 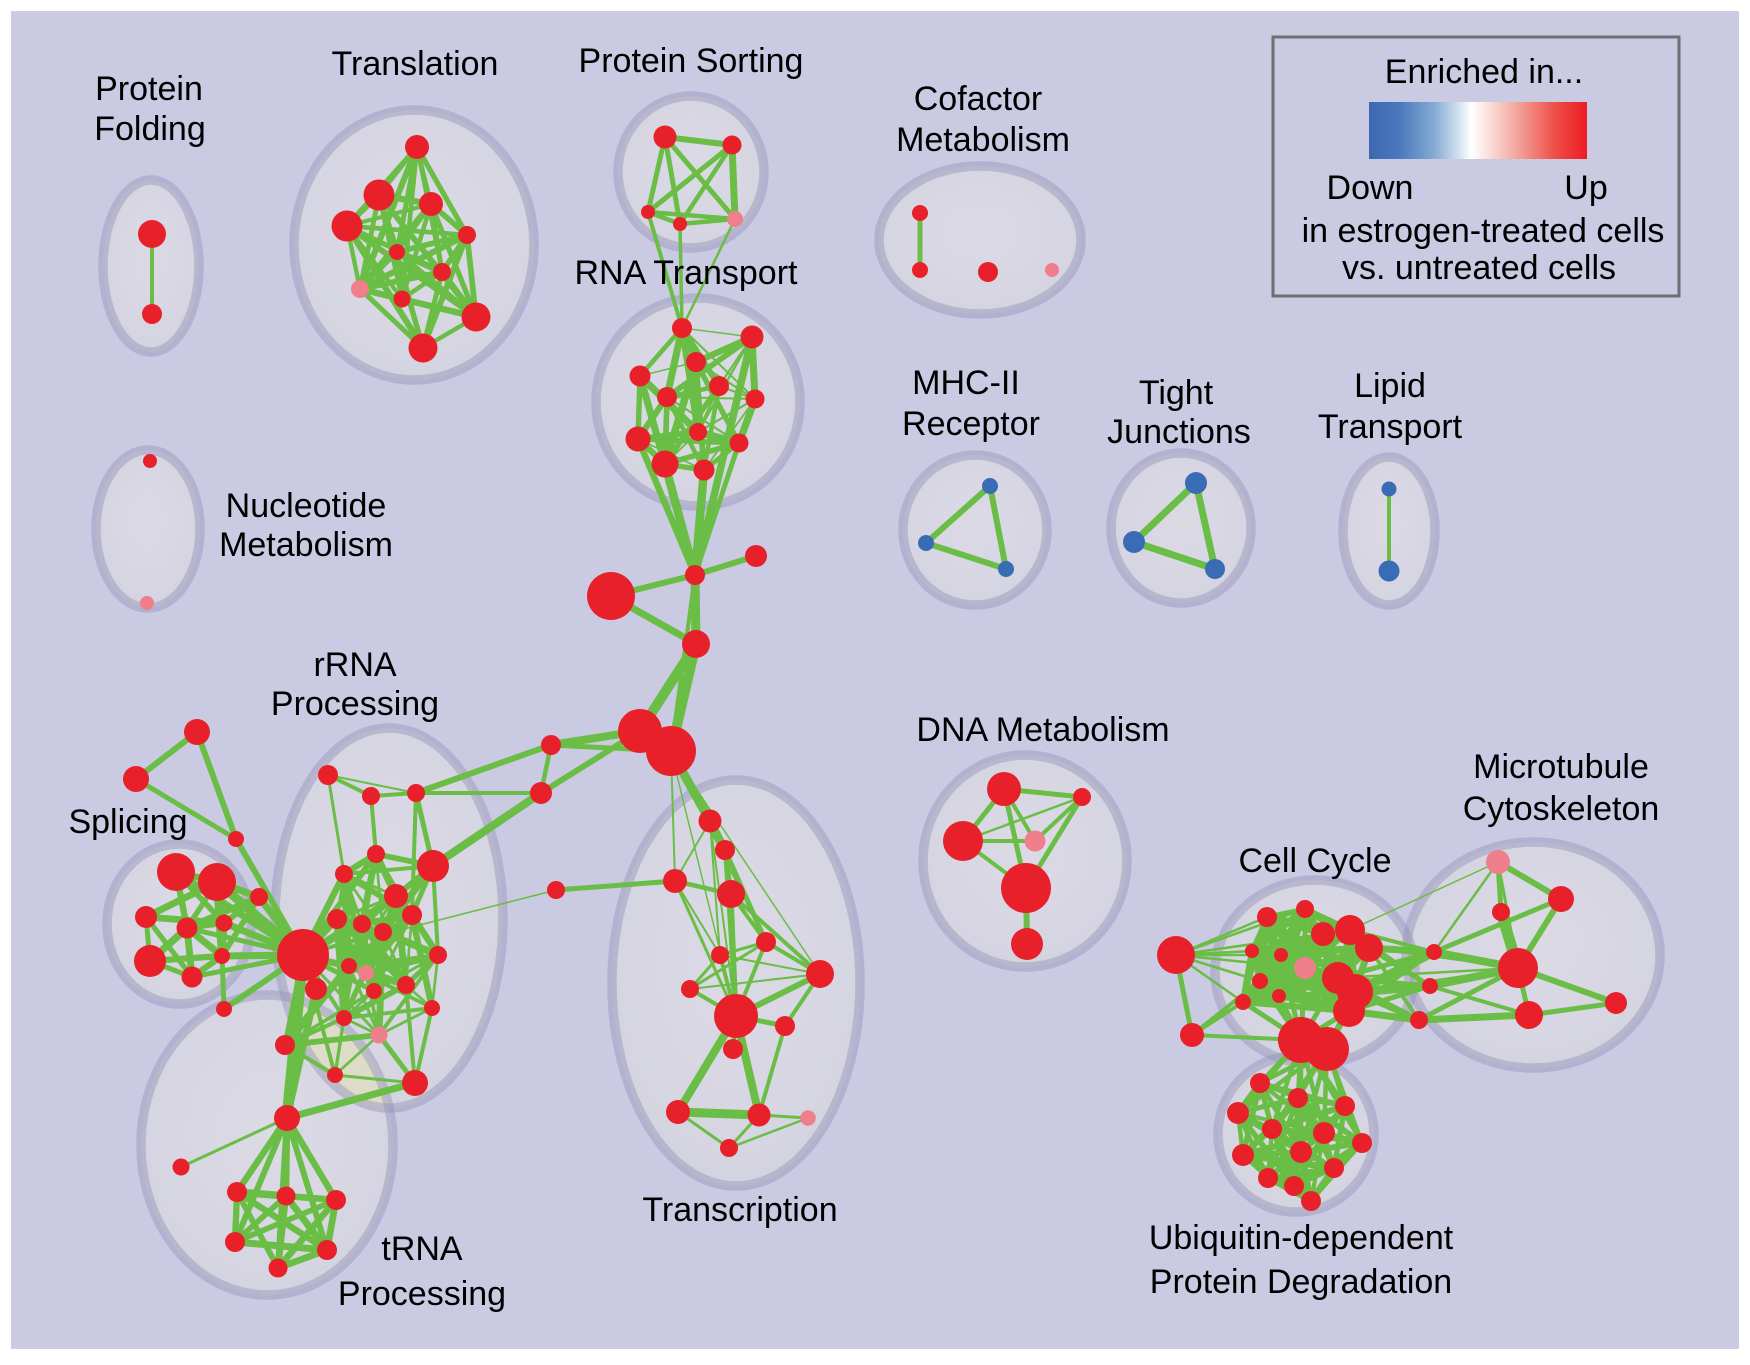 I want to click on svg-text: Nucleotide, so click(x=306, y=506).